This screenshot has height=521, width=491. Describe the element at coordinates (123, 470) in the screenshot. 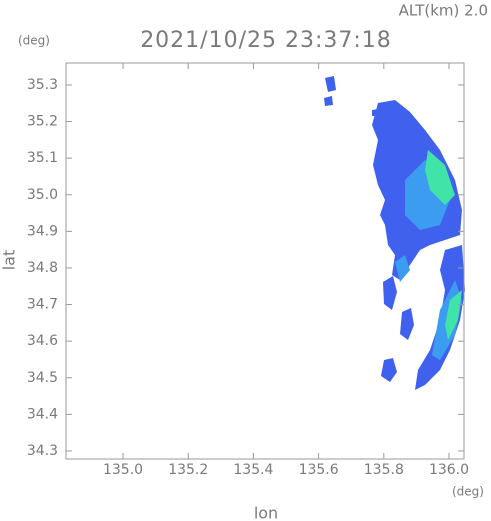

I see `x-tick-label: 135.0` at that location.